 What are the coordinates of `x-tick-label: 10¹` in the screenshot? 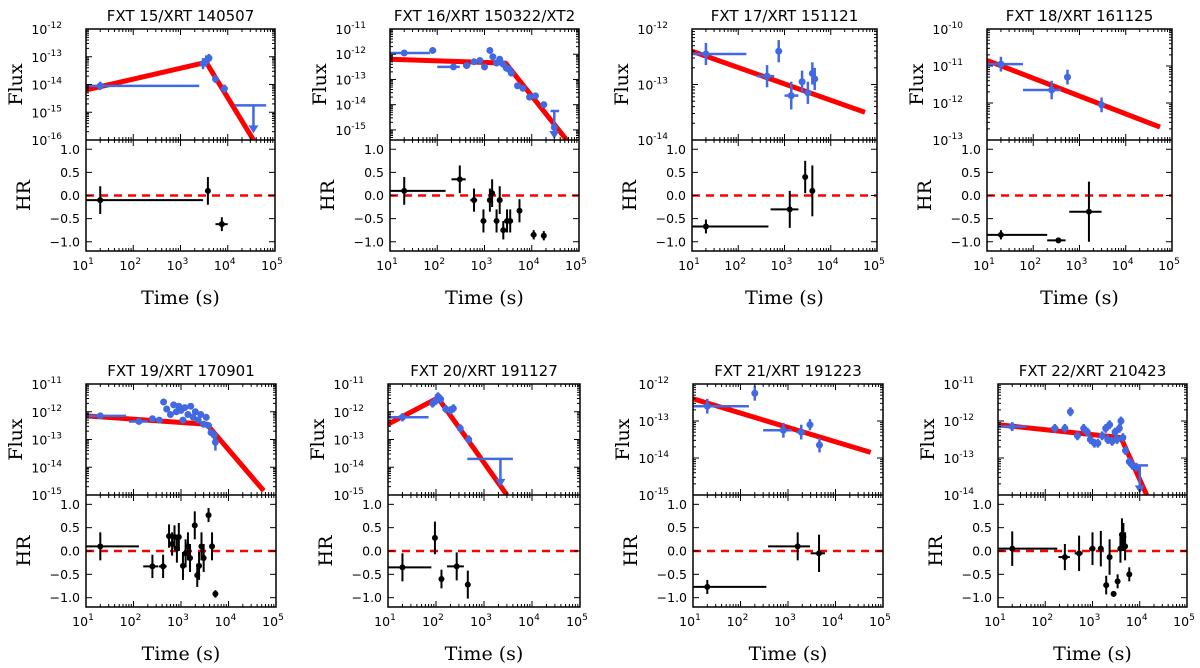 It's located at (385, 621).